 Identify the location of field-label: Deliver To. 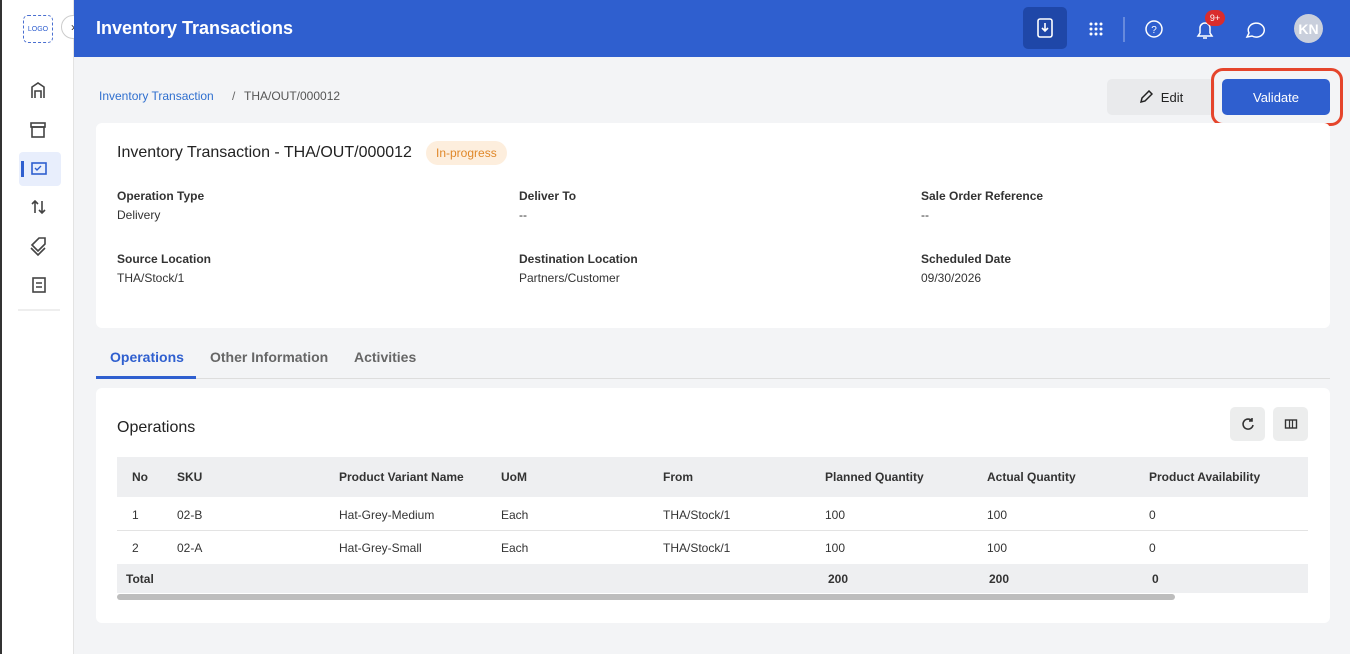
(548, 196).